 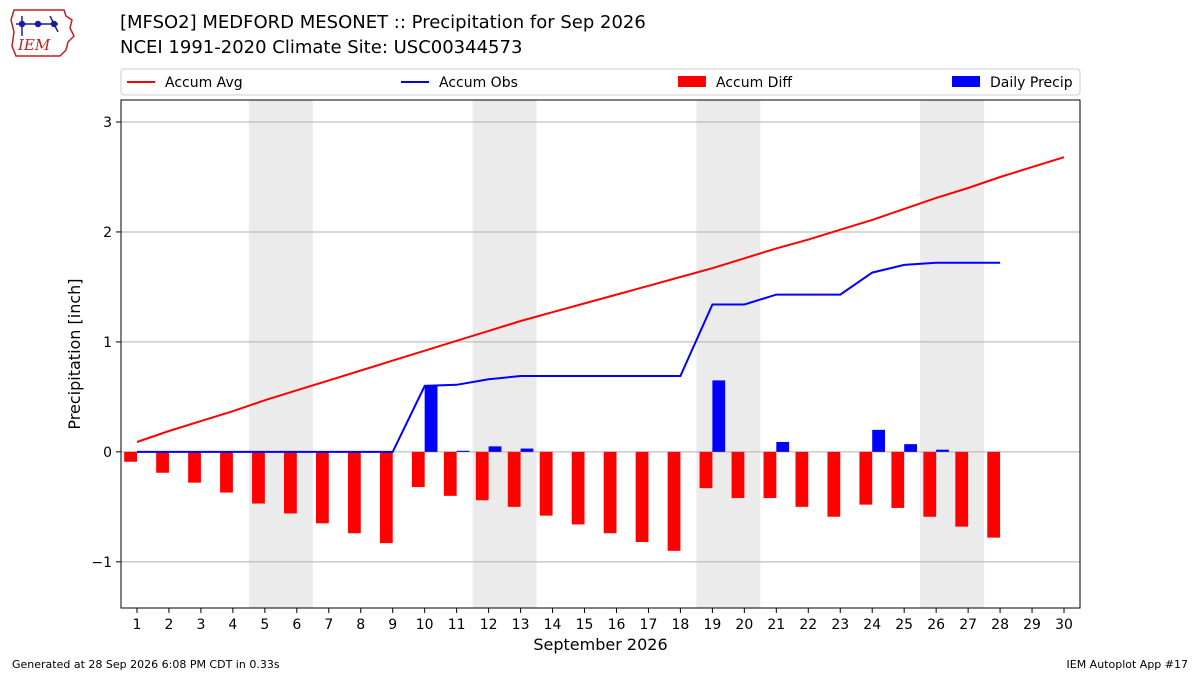 I want to click on x-tick-label: 13, so click(x=521, y=625).